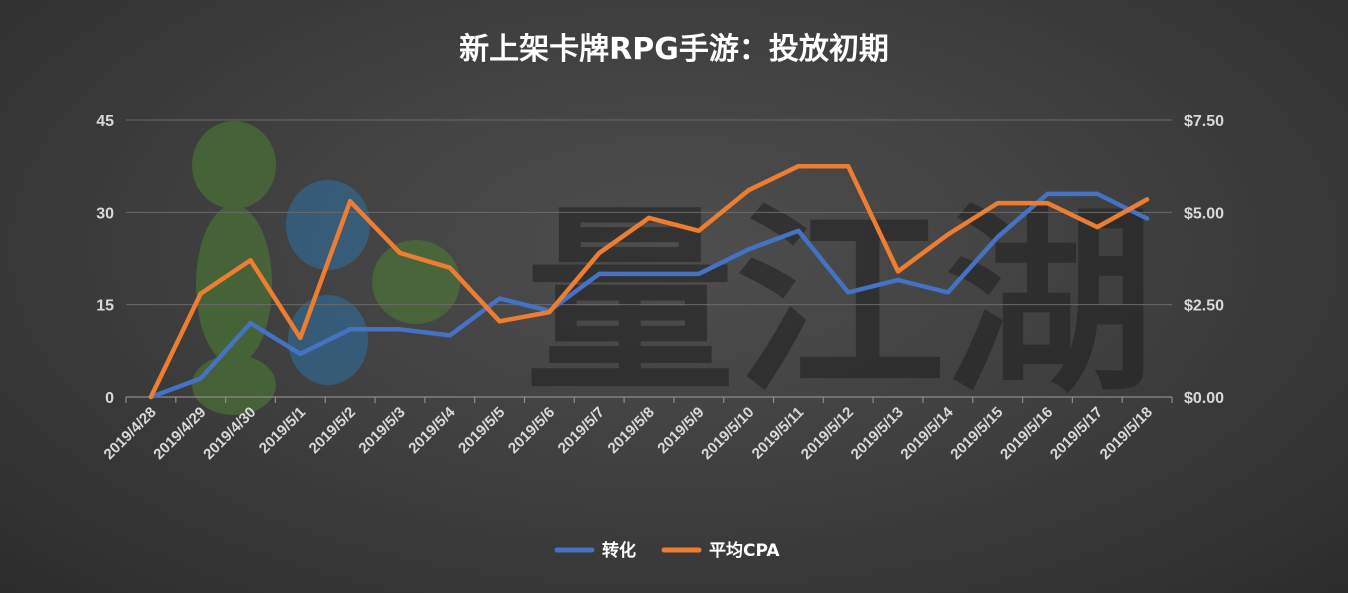 This screenshot has width=1348, height=593. I want to click on watermark-green-blob-top, so click(234, 165).